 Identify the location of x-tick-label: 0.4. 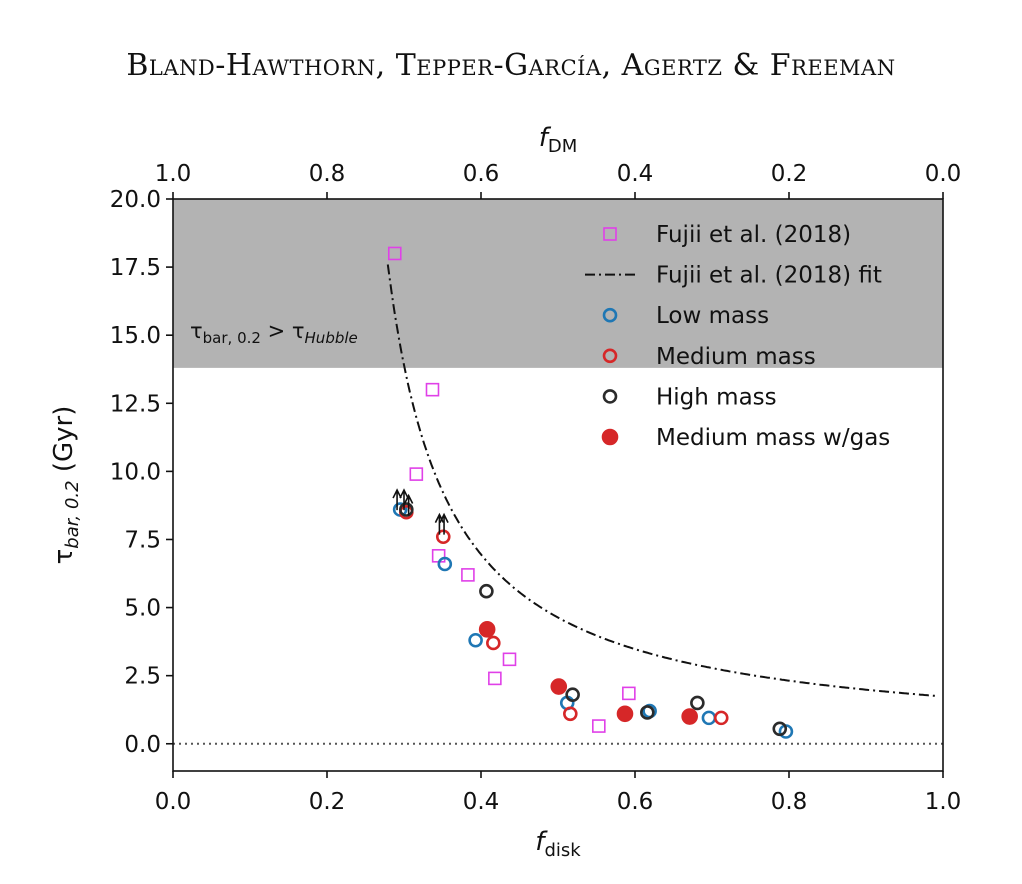
(481, 802).